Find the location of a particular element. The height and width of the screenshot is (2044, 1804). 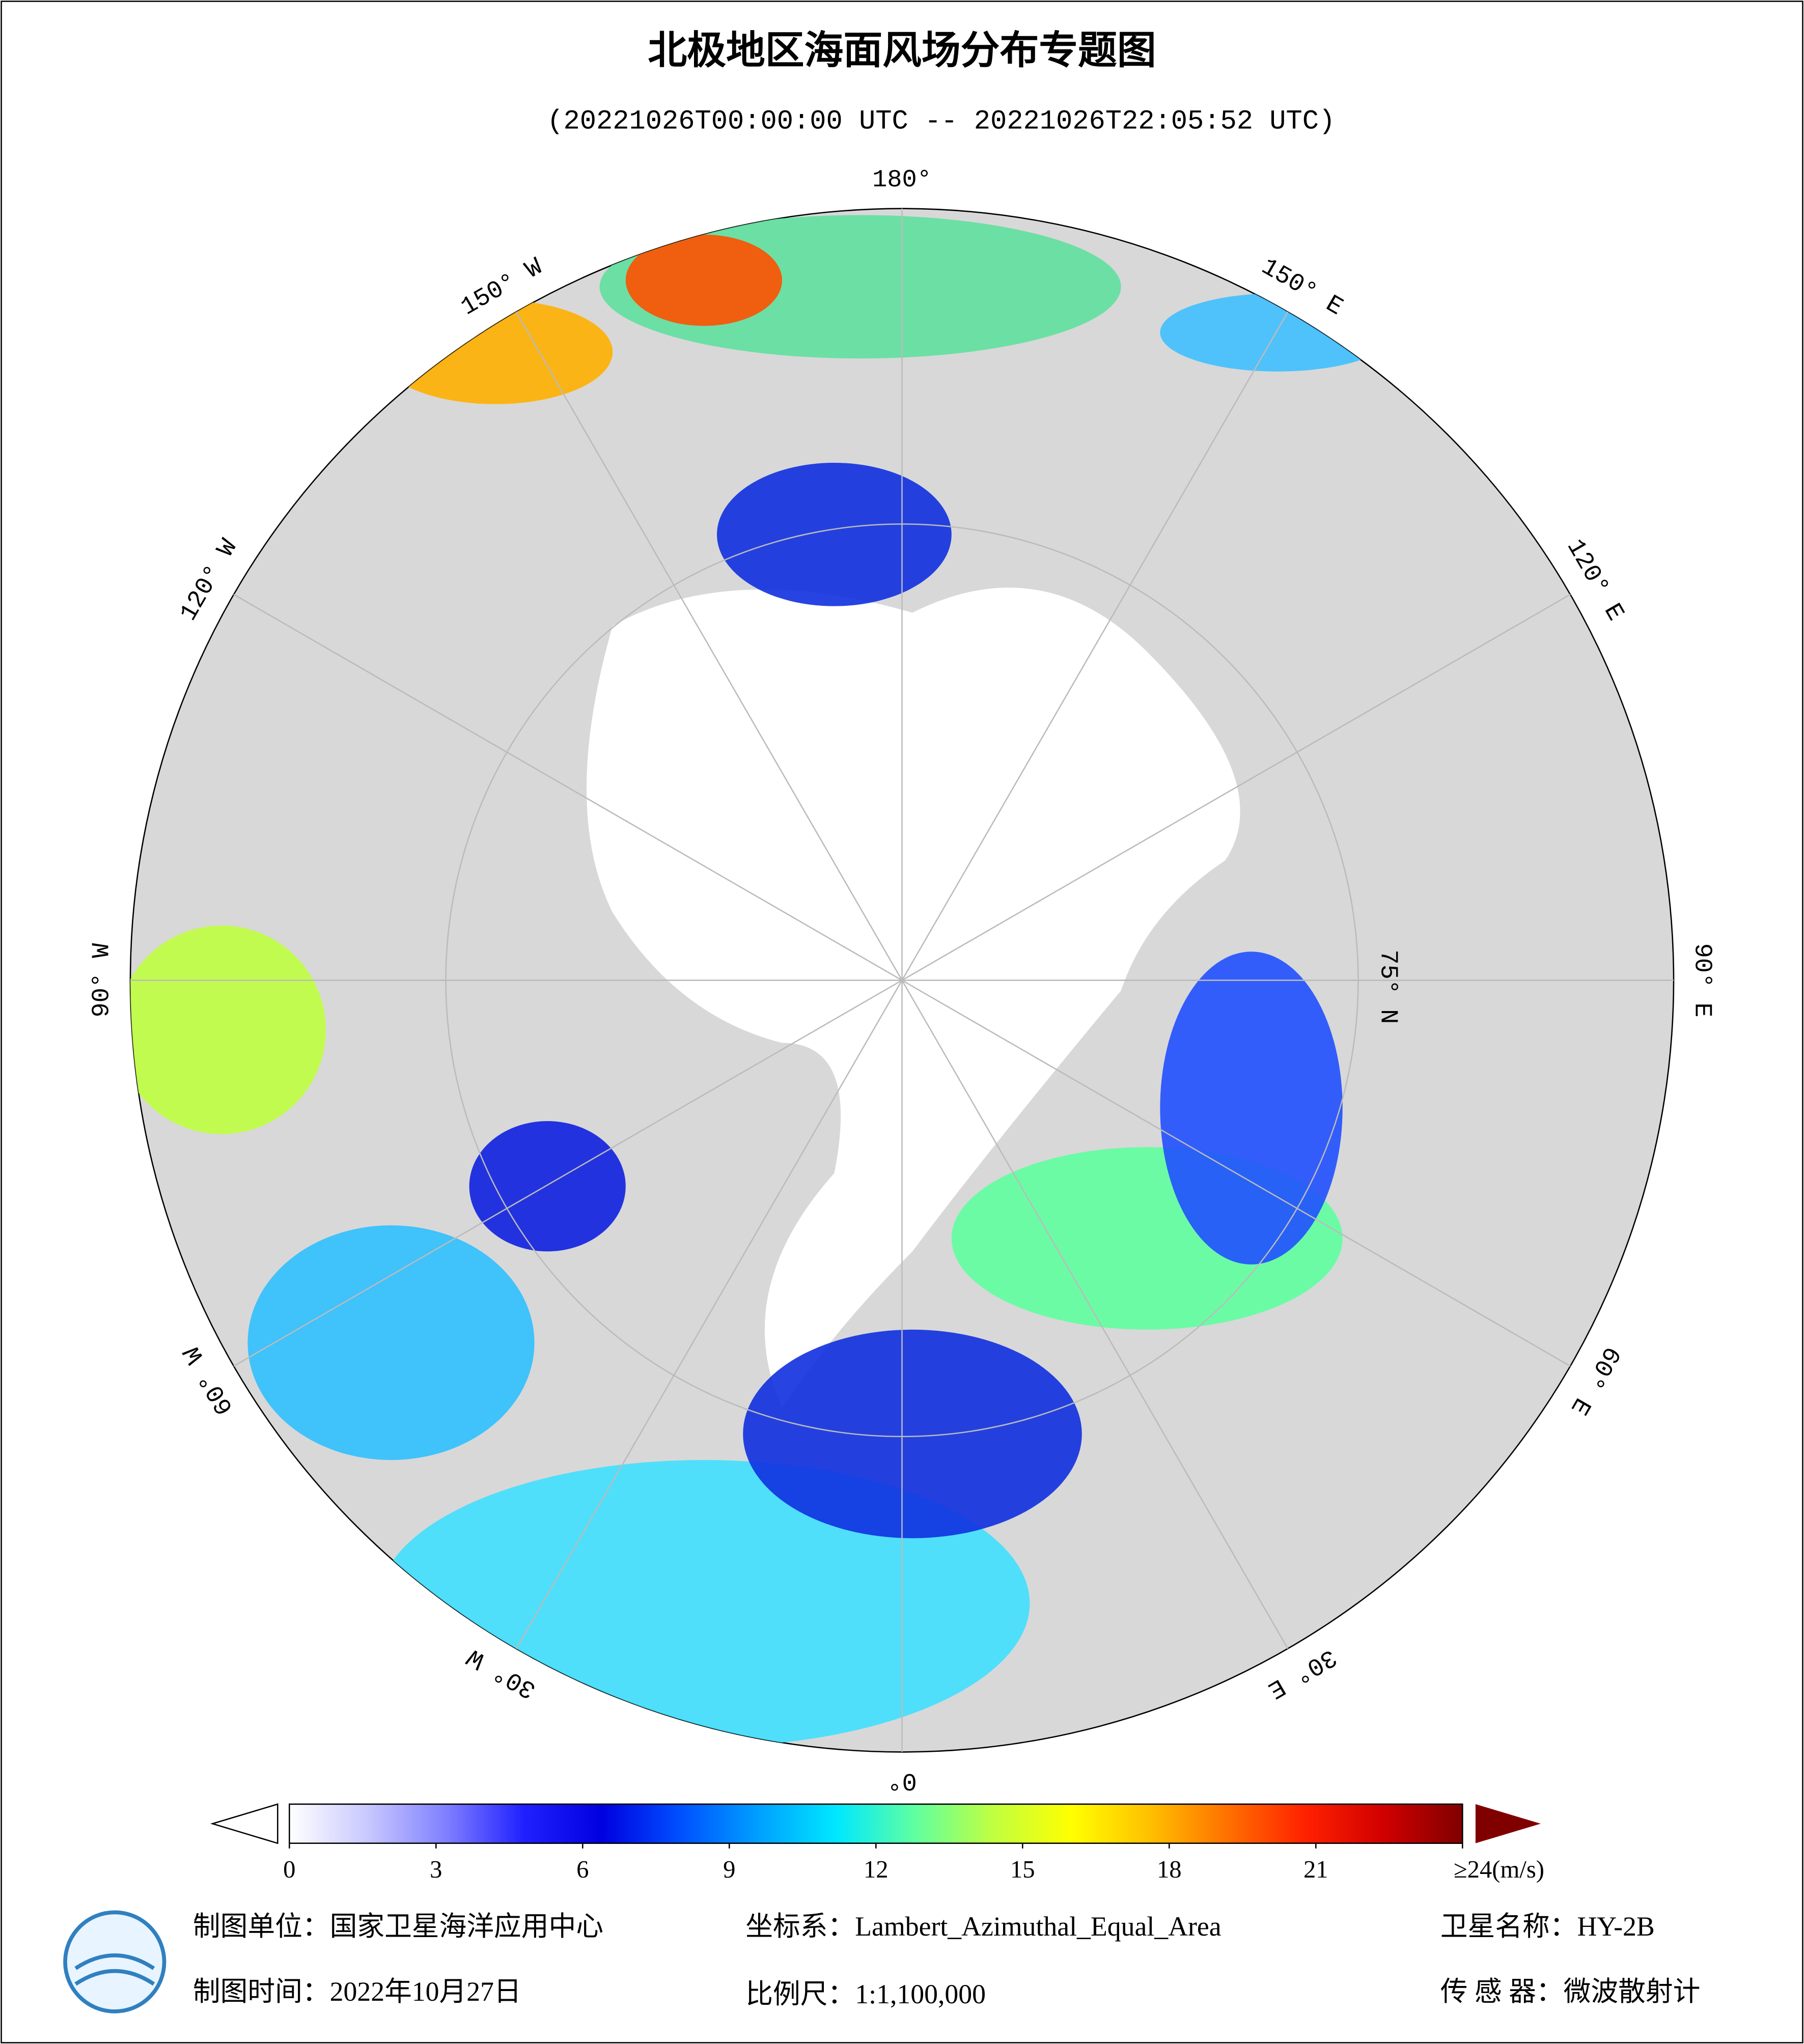

colorbar-tick-label: 3 is located at coordinates (436, 1869).